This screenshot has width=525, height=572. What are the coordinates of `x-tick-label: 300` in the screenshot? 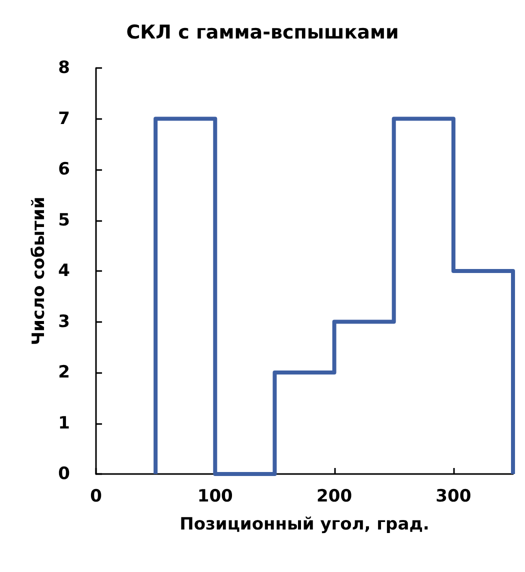 It's located at (454, 496).